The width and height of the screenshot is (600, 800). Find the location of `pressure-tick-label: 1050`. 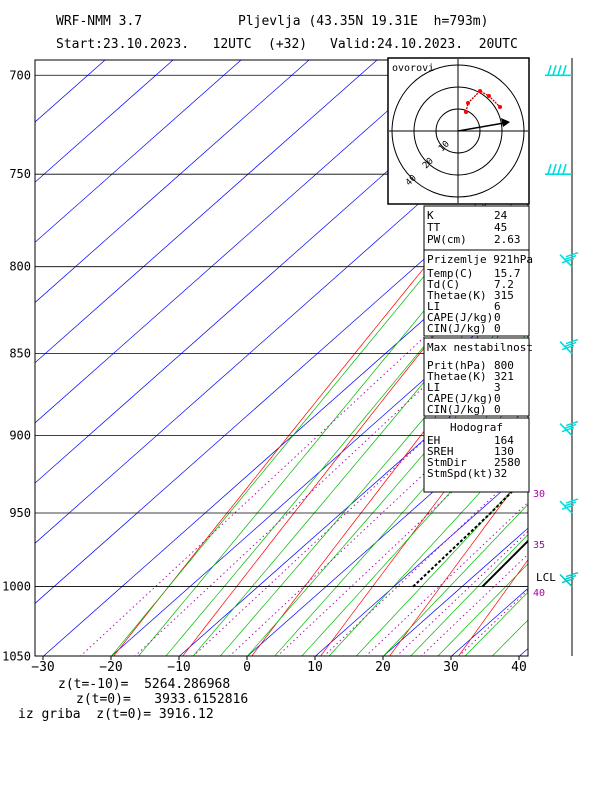

pressure-tick-label: 1050 is located at coordinates (16, 657).